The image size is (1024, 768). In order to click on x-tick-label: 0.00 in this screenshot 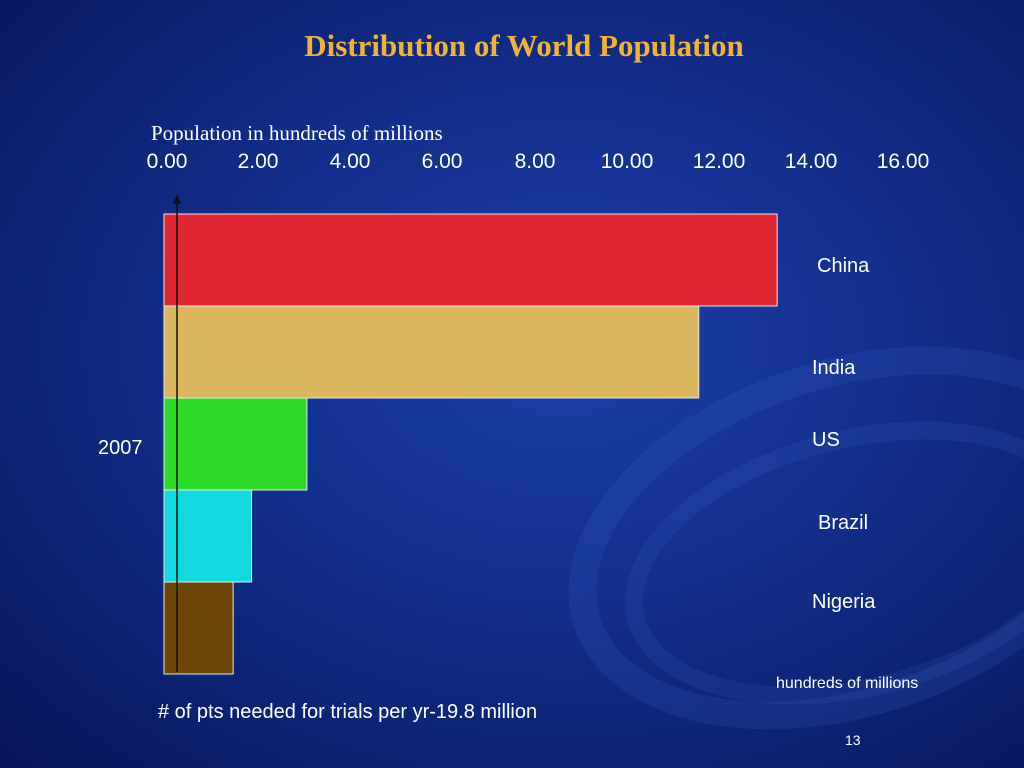, I will do `click(167, 161)`.